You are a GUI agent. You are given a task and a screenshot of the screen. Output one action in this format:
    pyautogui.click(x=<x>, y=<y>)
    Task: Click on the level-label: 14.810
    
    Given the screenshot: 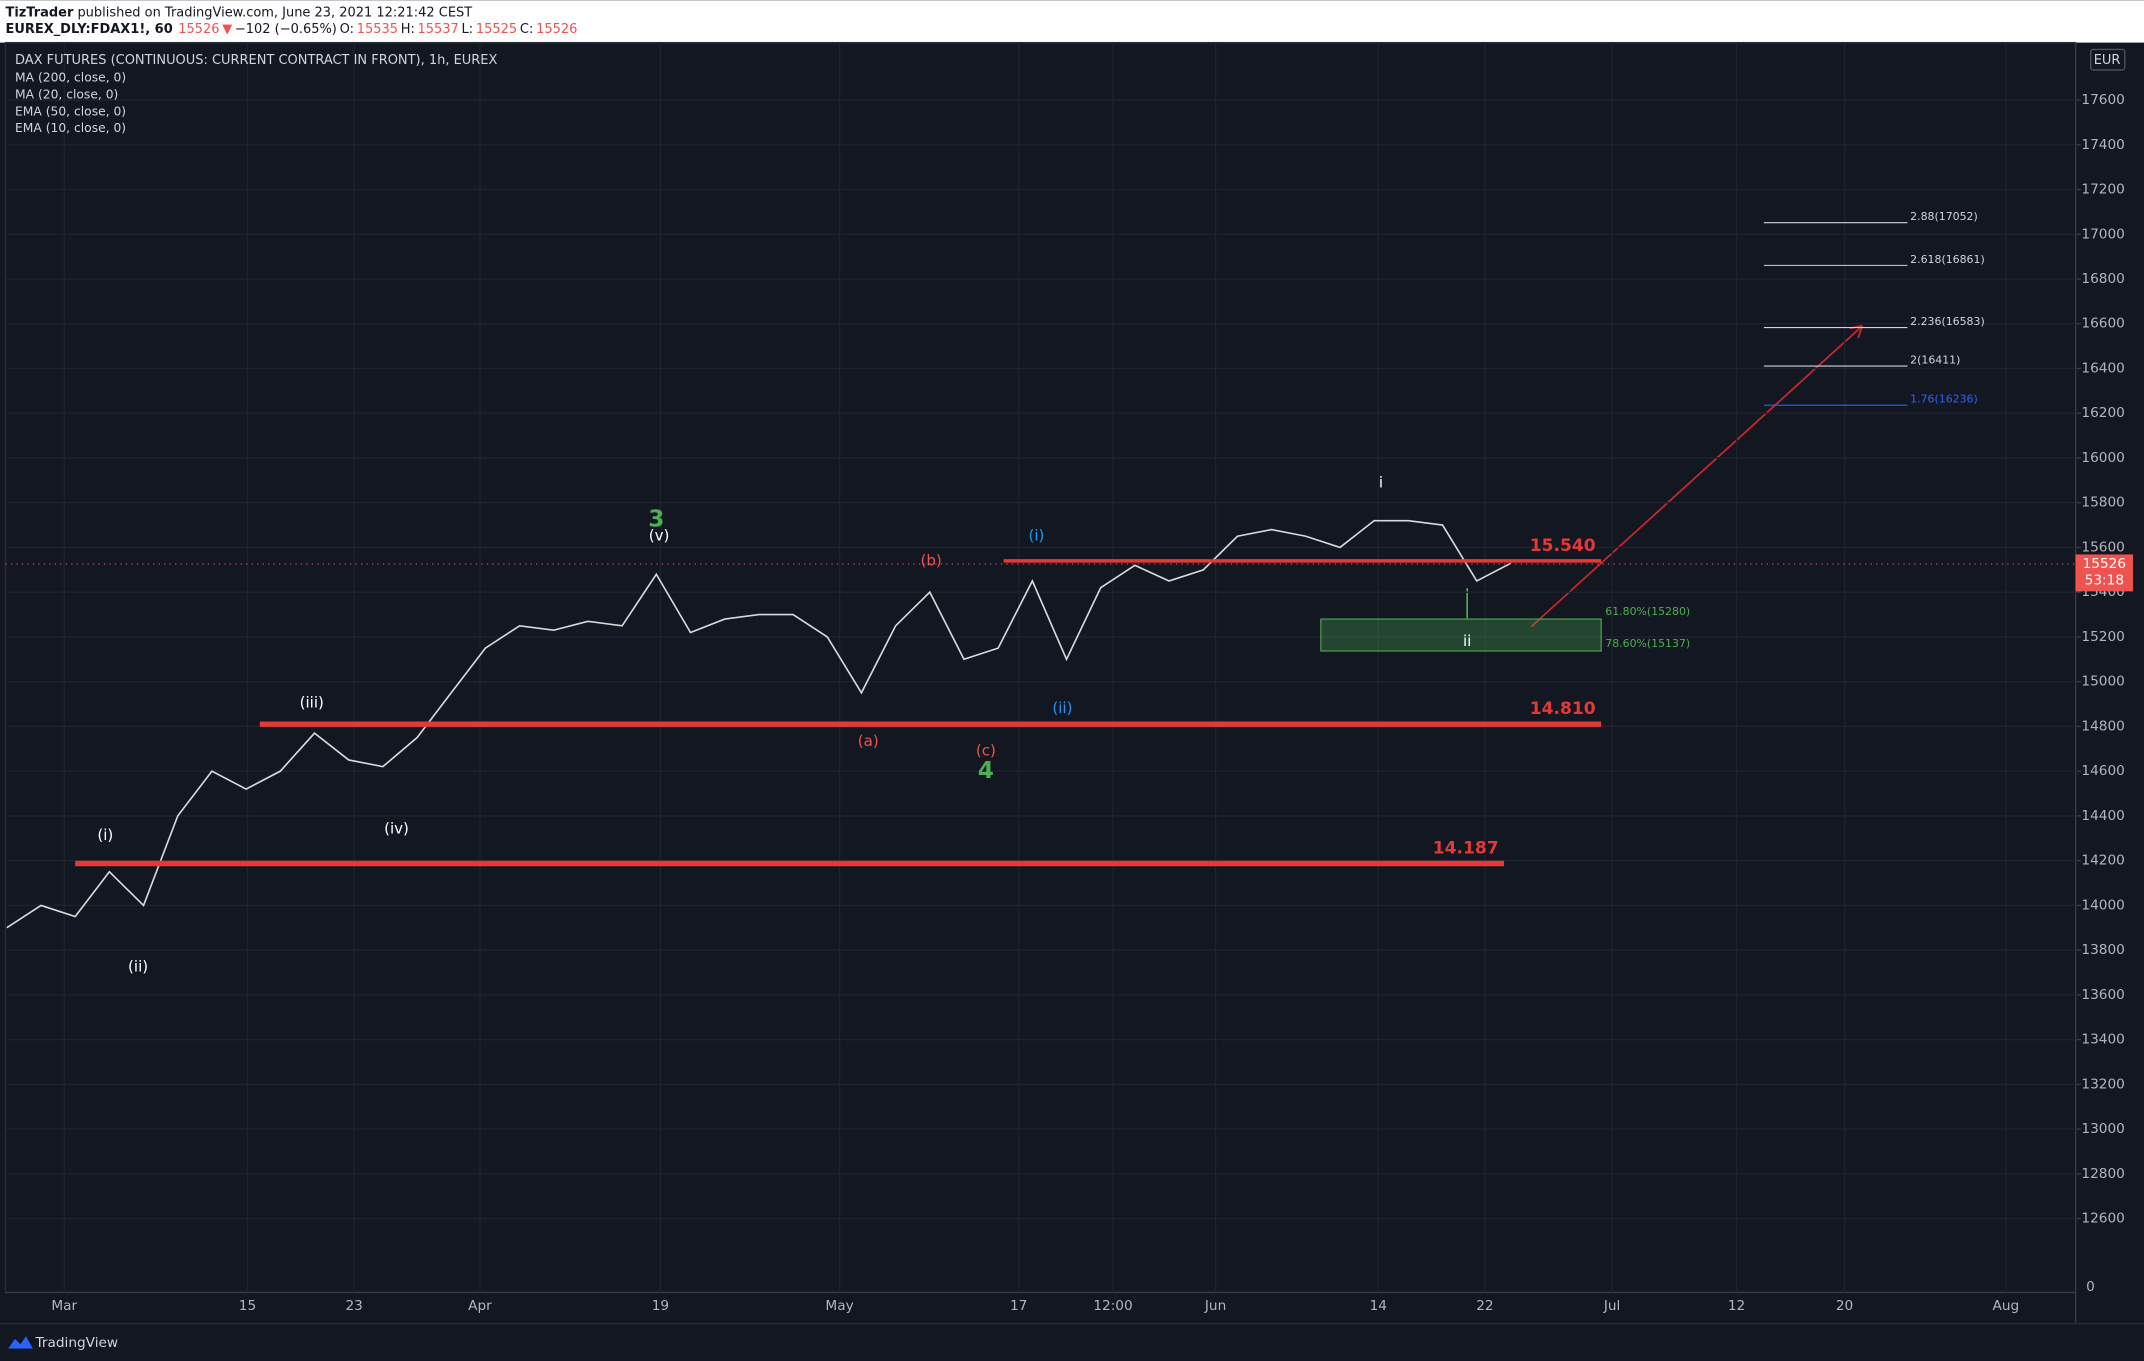 What is the action you would take?
    pyautogui.click(x=1563, y=709)
    